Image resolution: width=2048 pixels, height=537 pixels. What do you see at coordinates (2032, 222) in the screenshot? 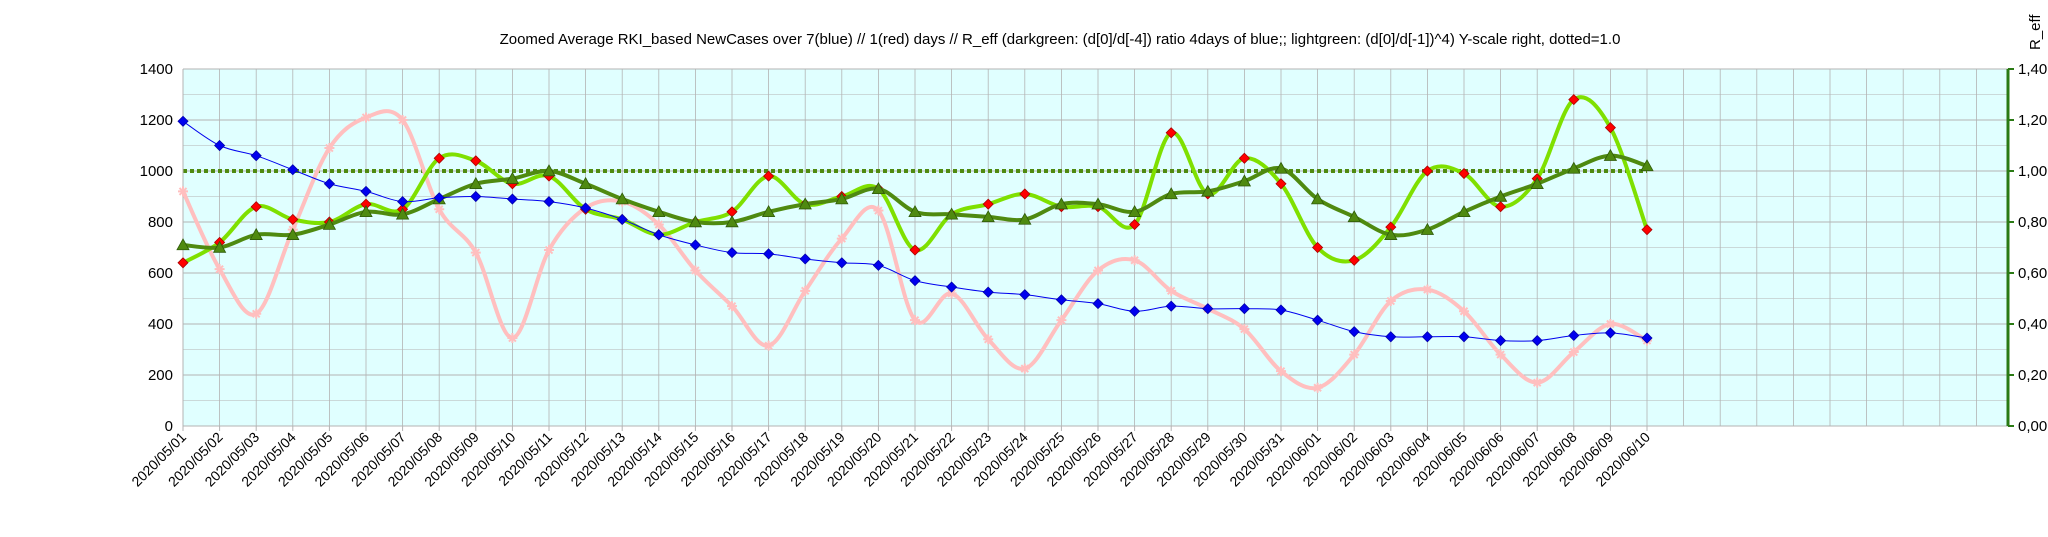
I see `y2-tick-label: 0,80` at bounding box center [2032, 222].